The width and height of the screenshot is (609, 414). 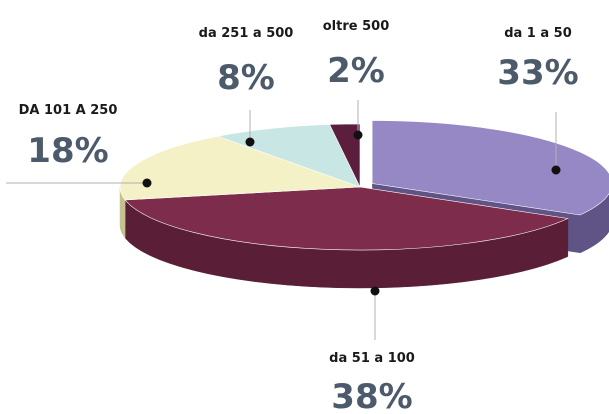 What do you see at coordinates (538, 33) in the screenshot?
I see `category-label-da-1-a-50: da 1 a 50` at bounding box center [538, 33].